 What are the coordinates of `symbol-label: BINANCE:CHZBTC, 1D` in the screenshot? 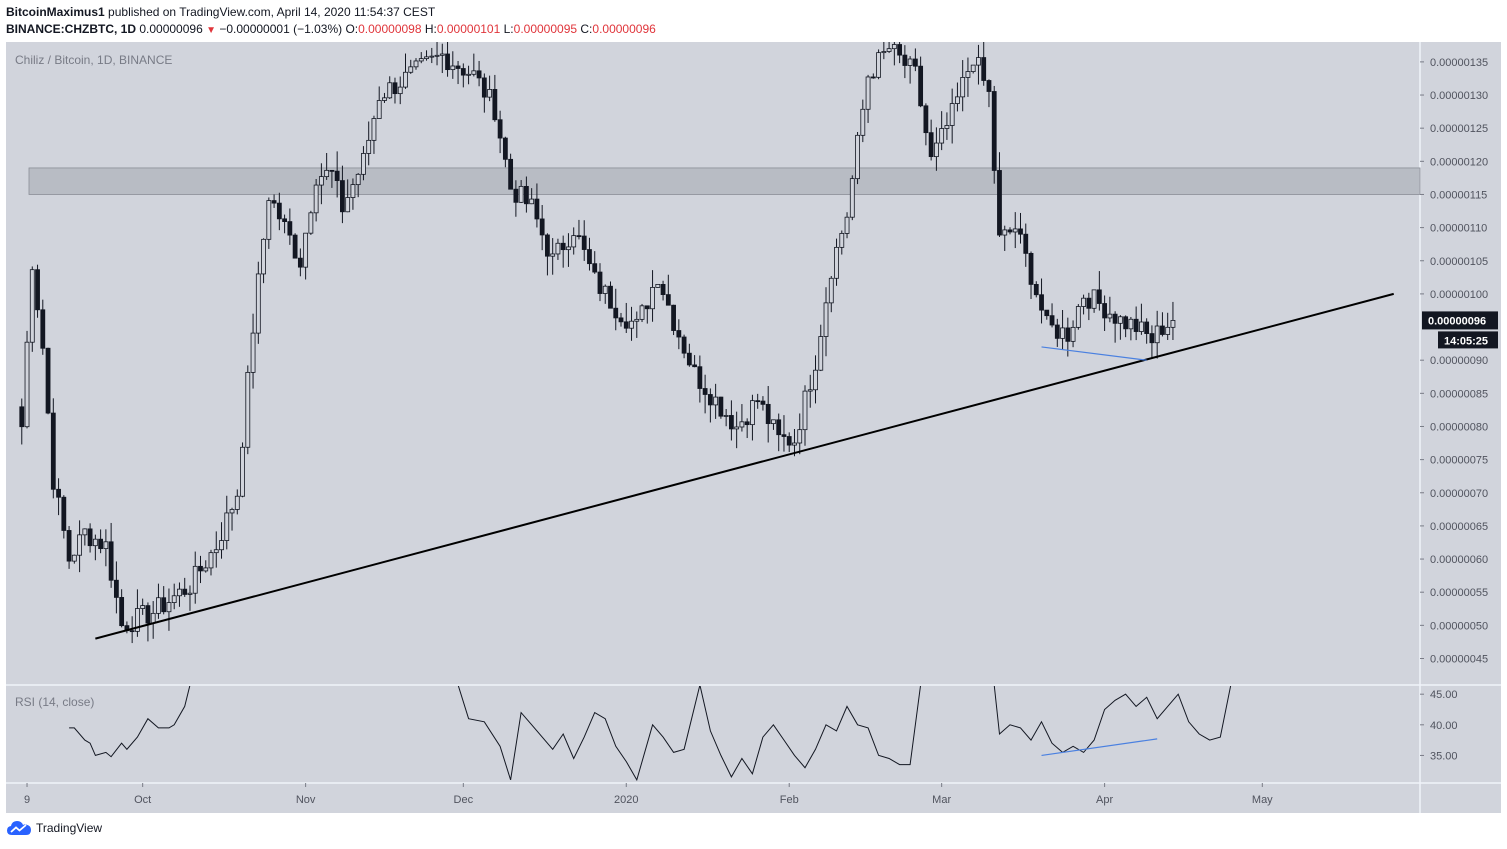 It's located at (71, 29).